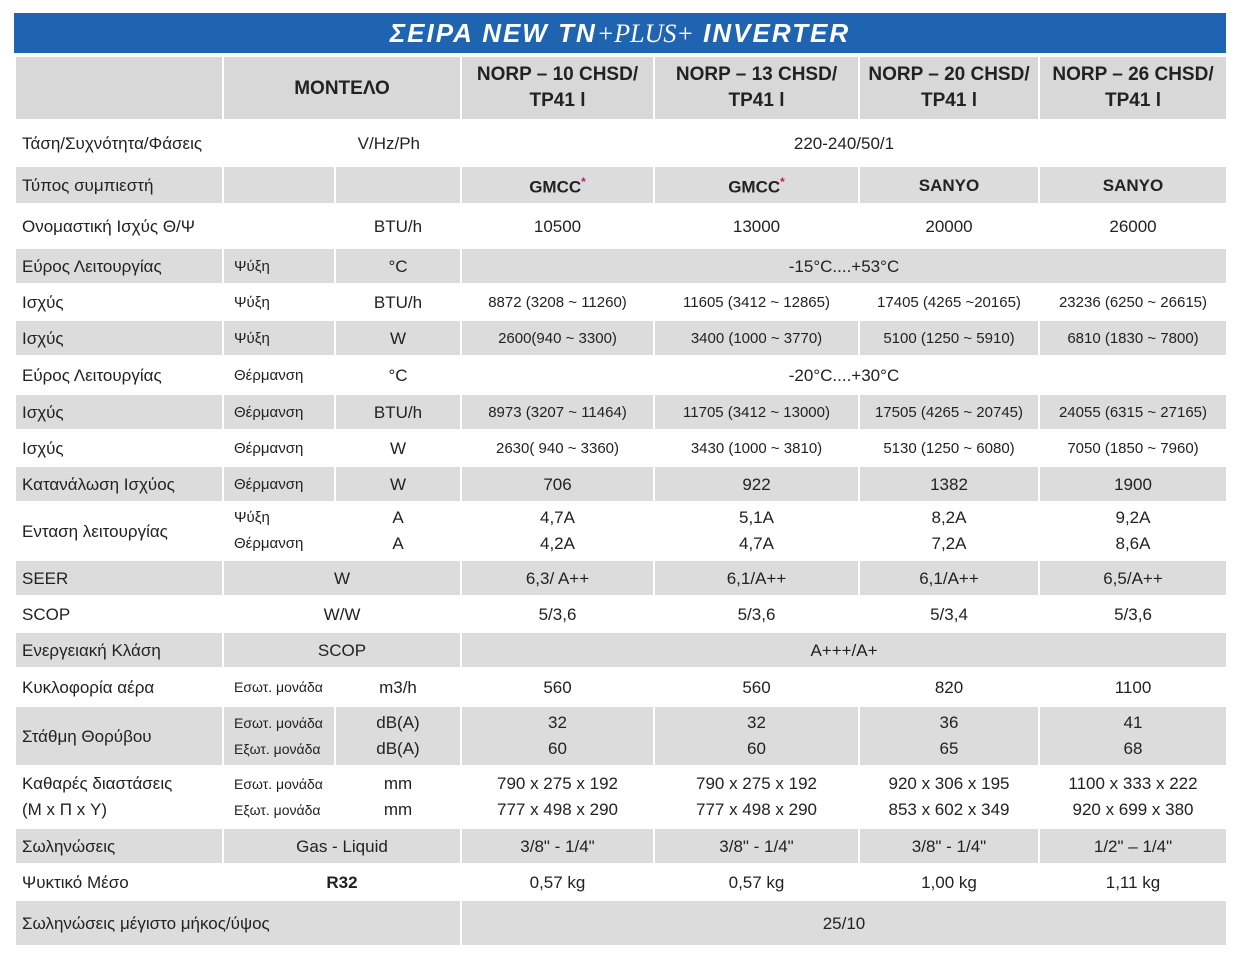  Describe the element at coordinates (844, 375) in the screenshot. I see `row-value: -20°C....+30°C` at that location.